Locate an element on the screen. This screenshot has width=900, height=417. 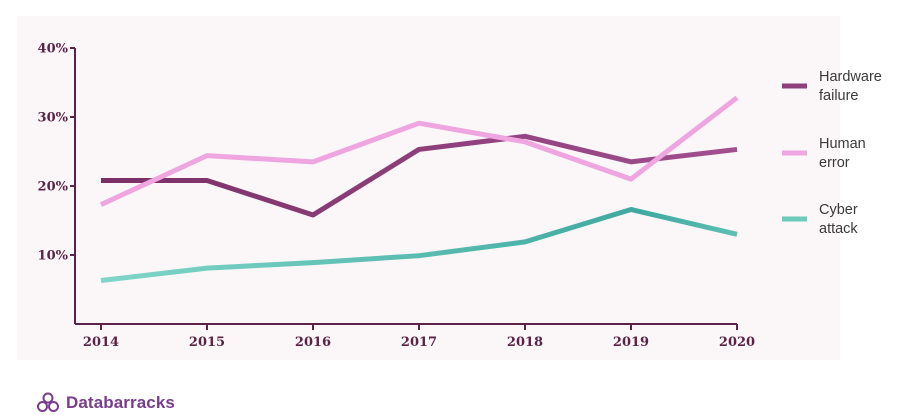
y-tick-label: 30% is located at coordinates (53, 118).